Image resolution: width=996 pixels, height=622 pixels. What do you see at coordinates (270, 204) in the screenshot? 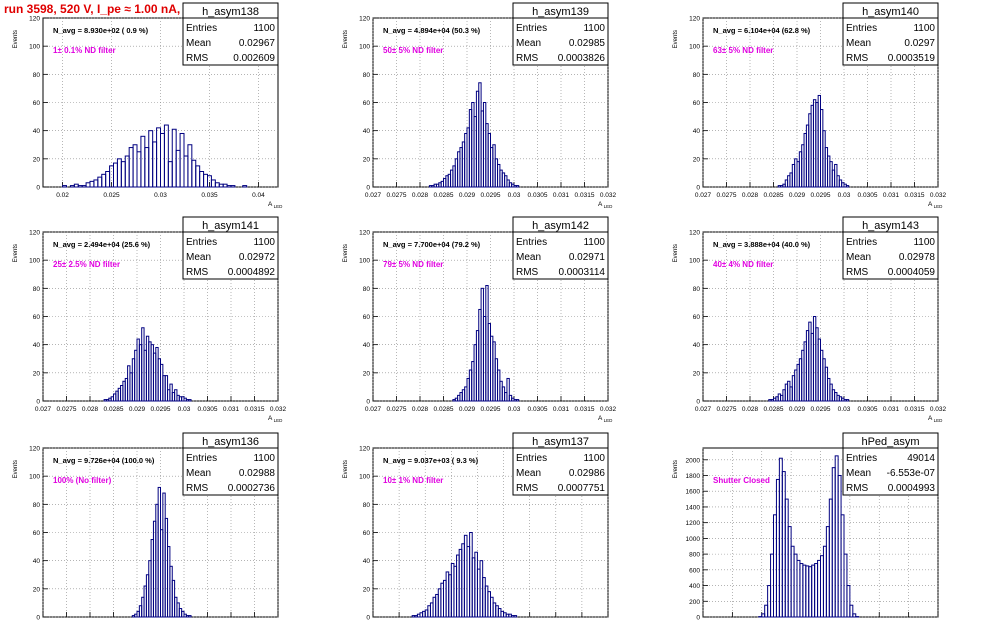
I see `x-axis-label-main: A` at bounding box center [270, 204].